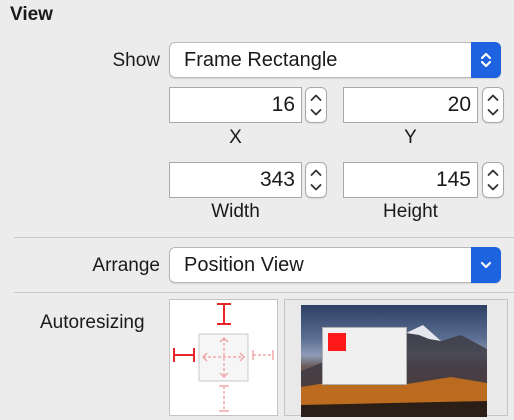  Describe the element at coordinates (410, 105) in the screenshot. I see `y-field: 20` at that location.